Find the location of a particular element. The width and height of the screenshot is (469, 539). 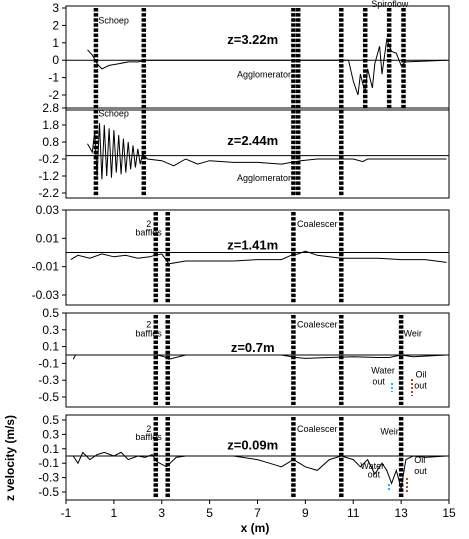

y-tick-label: 0.03 is located at coordinates (48, 210).